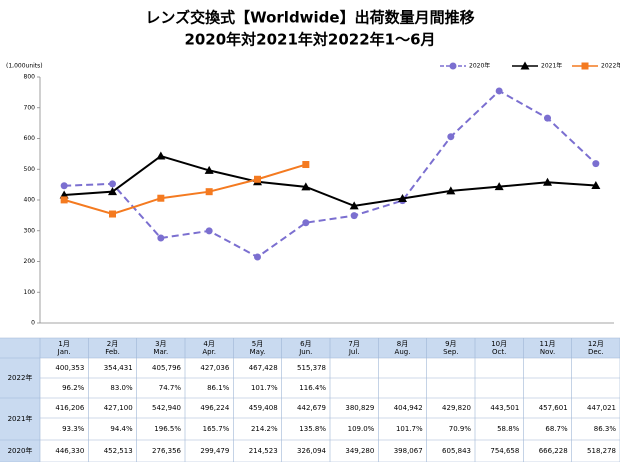 The image size is (620, 462). What do you see at coordinates (263, 451) in the screenshot?
I see `cell-value: 214,523` at bounding box center [263, 451].